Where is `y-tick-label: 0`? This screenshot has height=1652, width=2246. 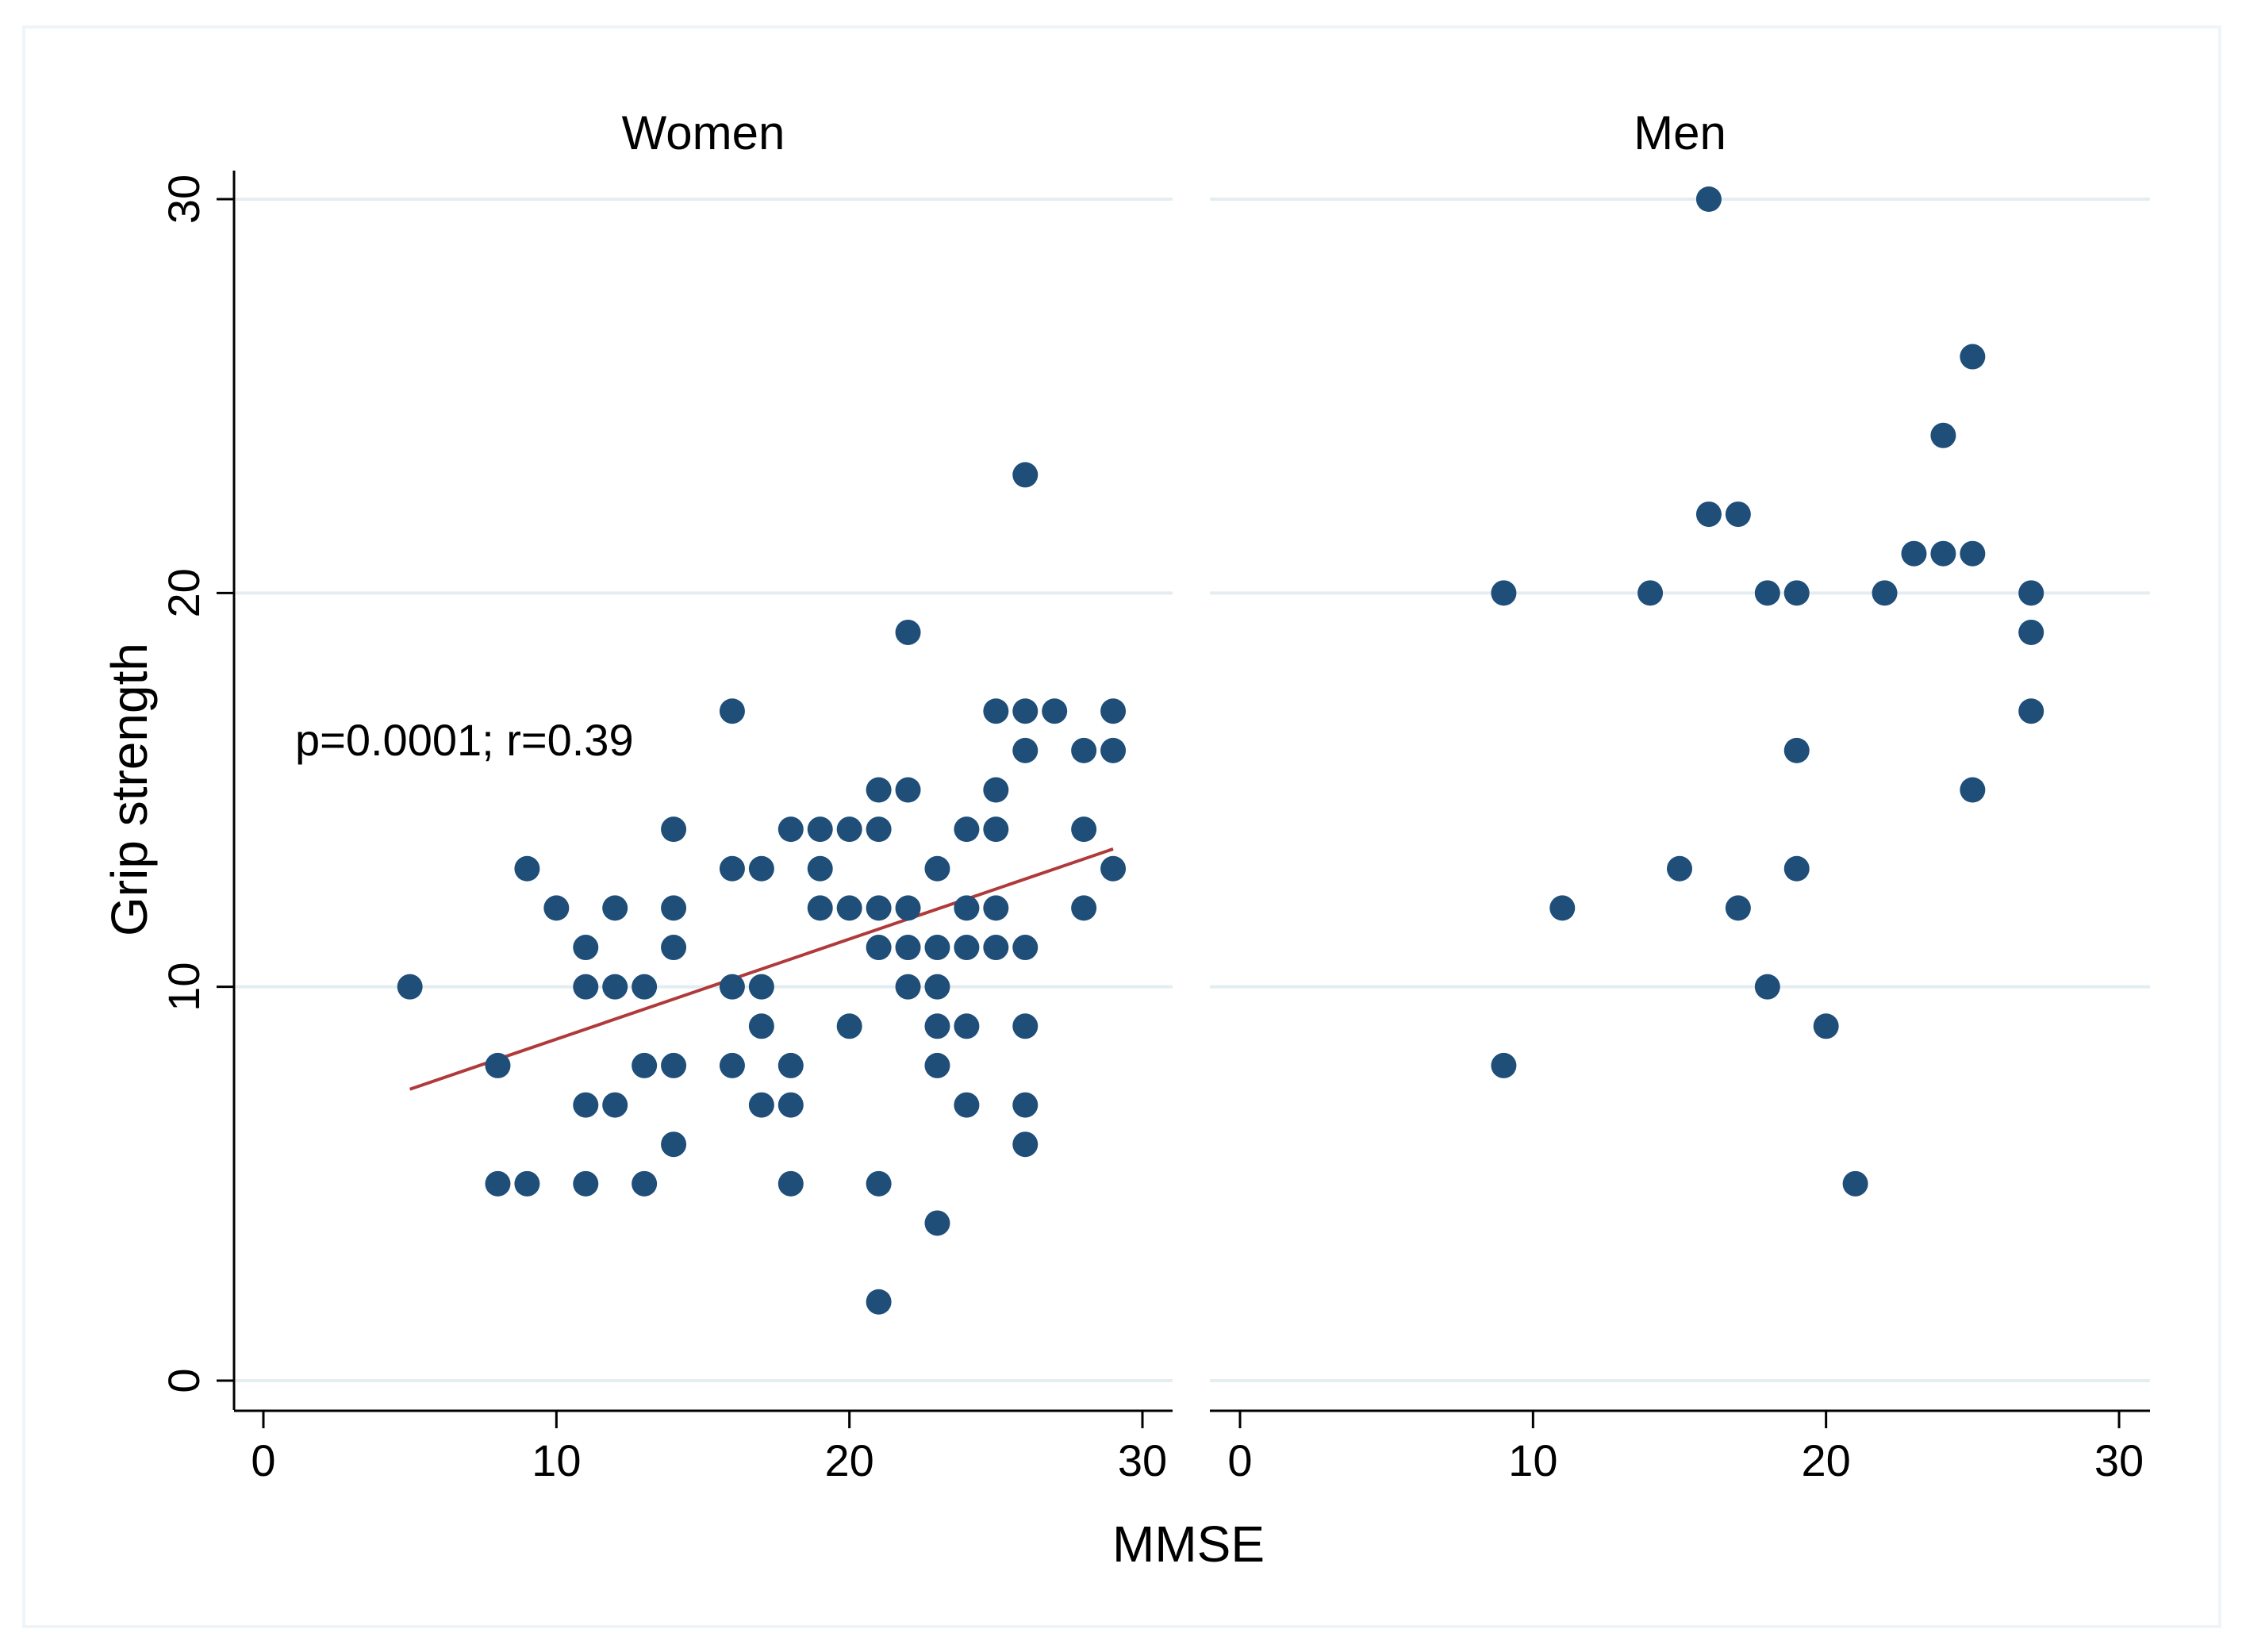 y-tick-label: 0 is located at coordinates (184, 1380).